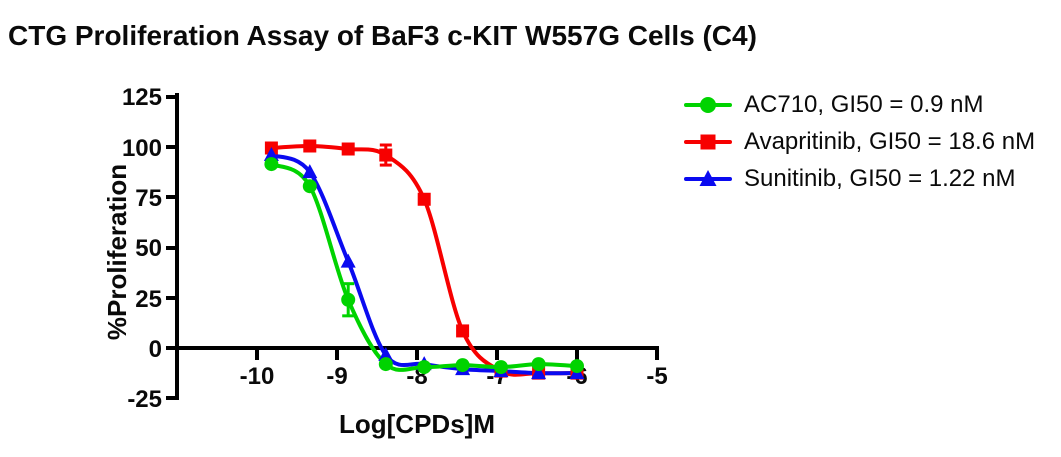 This screenshot has width=1061, height=457. Describe the element at coordinates (148, 198) in the screenshot. I see `y-tick-label: 75` at that location.